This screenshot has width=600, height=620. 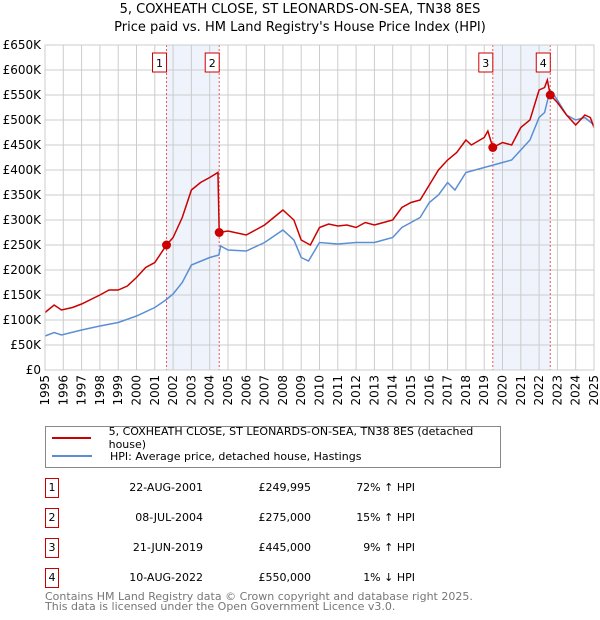 What do you see at coordinates (52, 578) in the screenshot?
I see `sale-number-badge: 4` at bounding box center [52, 578].